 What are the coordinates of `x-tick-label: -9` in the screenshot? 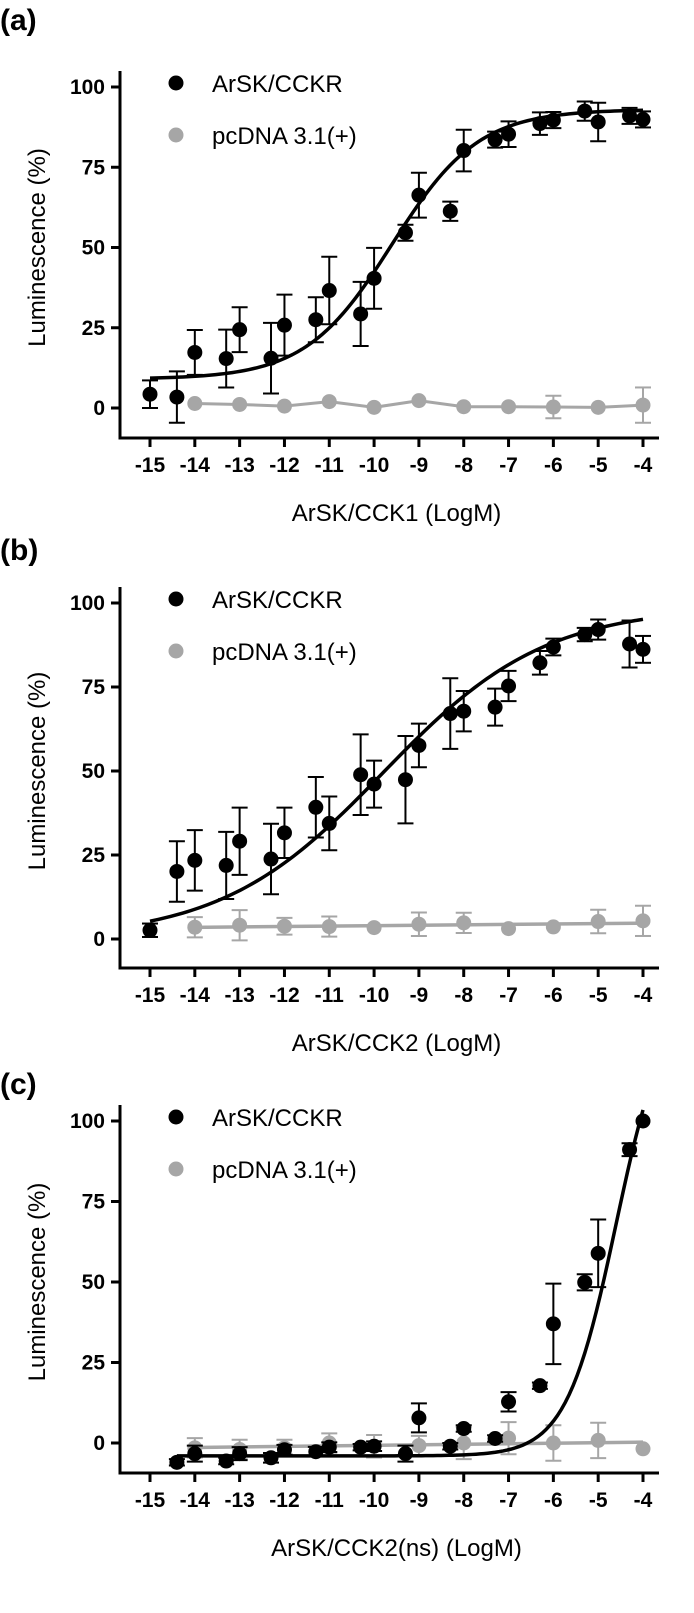 It's located at (419, 465).